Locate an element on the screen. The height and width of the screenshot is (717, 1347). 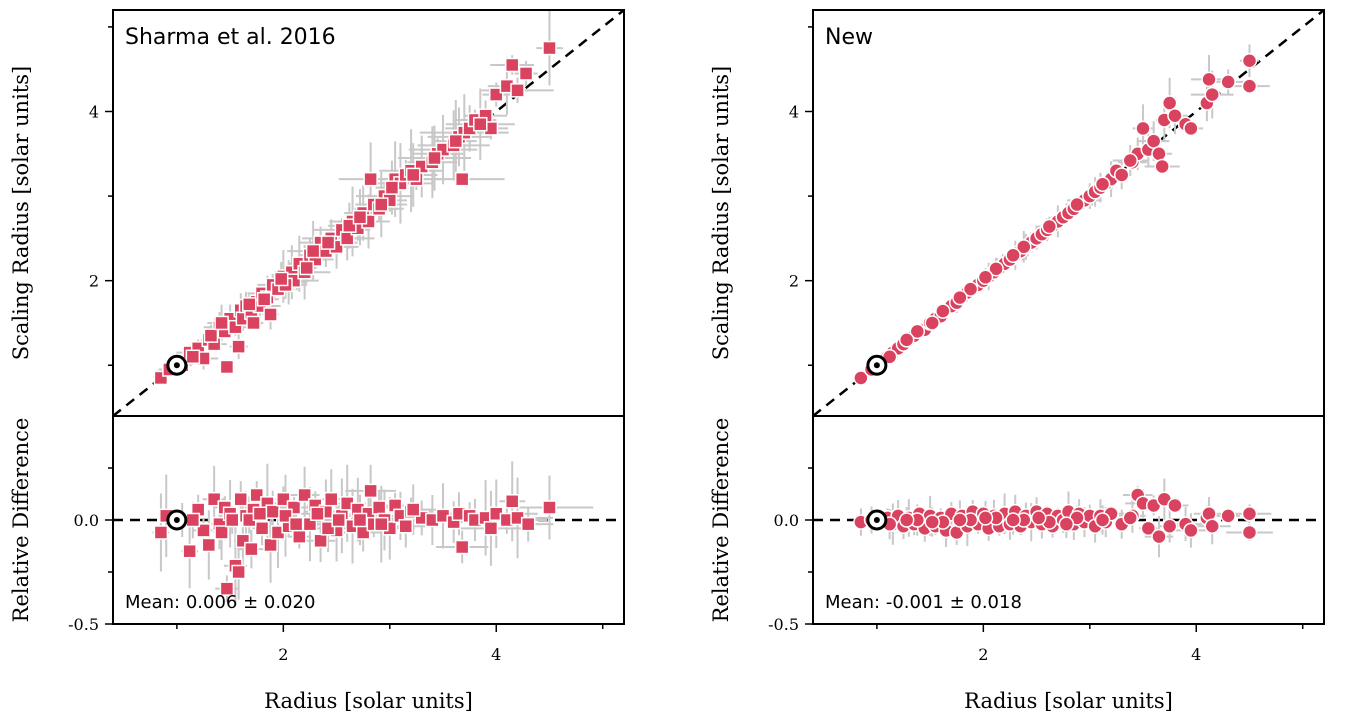
panel-title: New is located at coordinates (849, 37).